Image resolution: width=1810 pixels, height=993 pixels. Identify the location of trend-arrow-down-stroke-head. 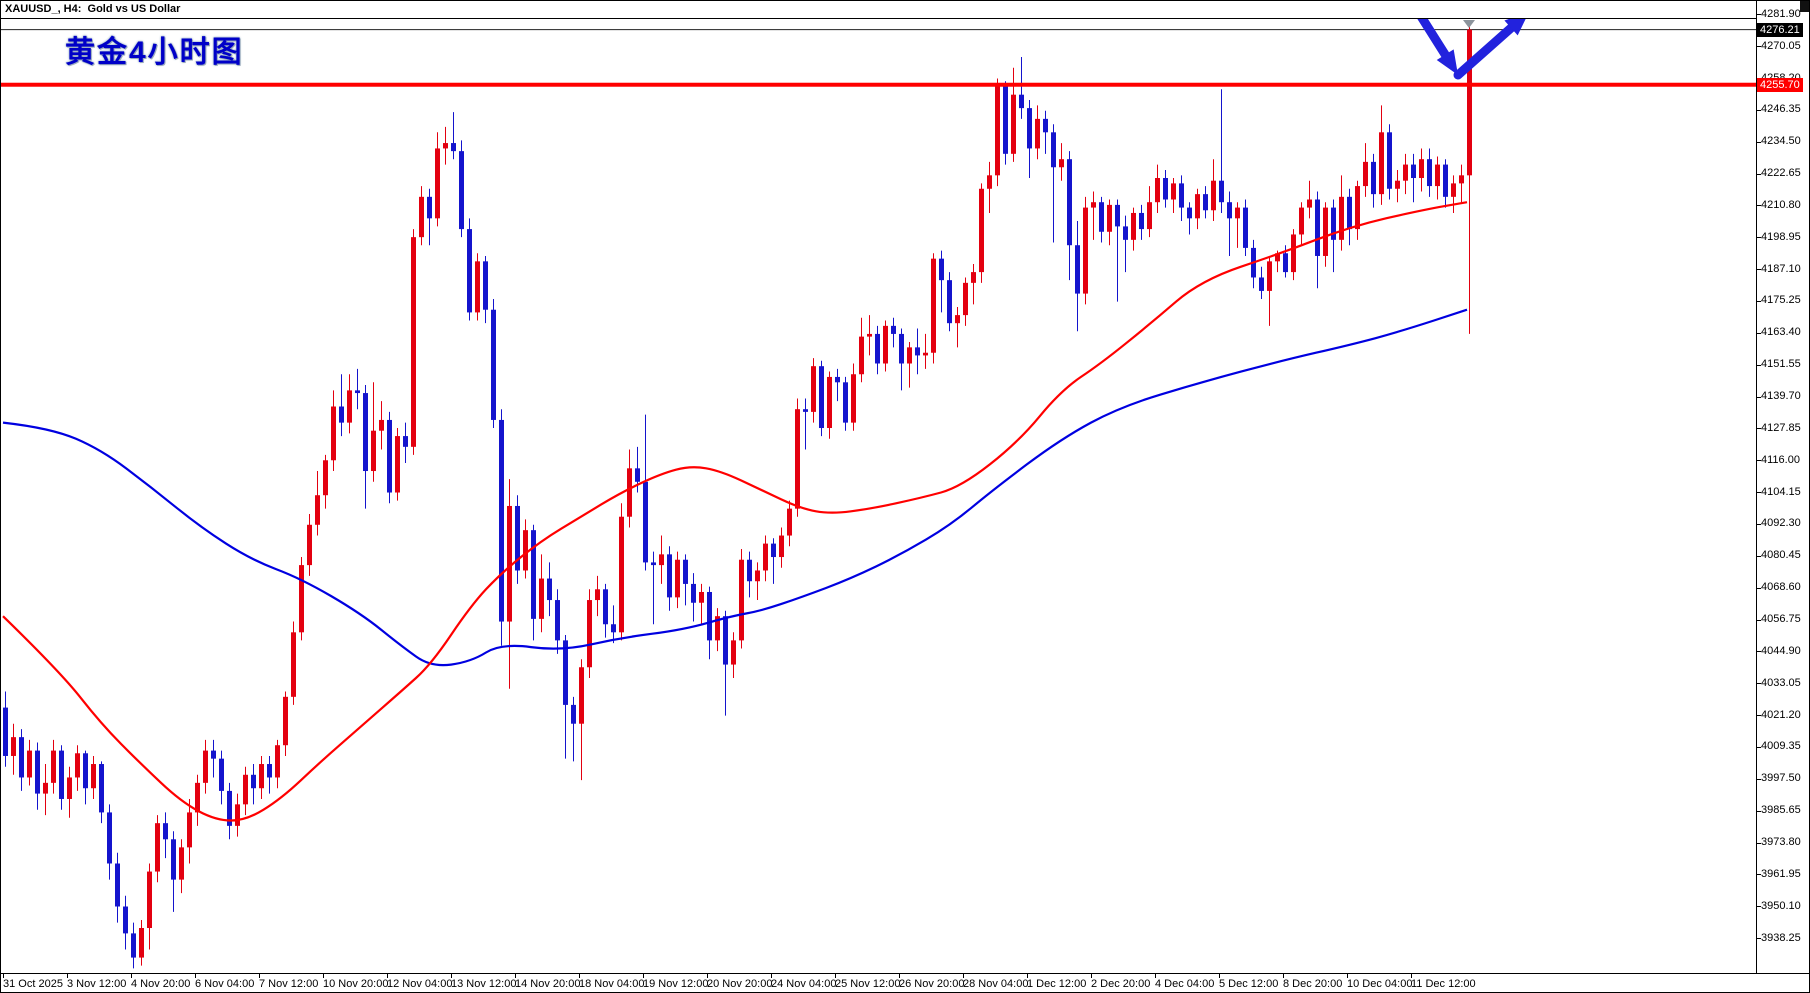
(1447, 62).